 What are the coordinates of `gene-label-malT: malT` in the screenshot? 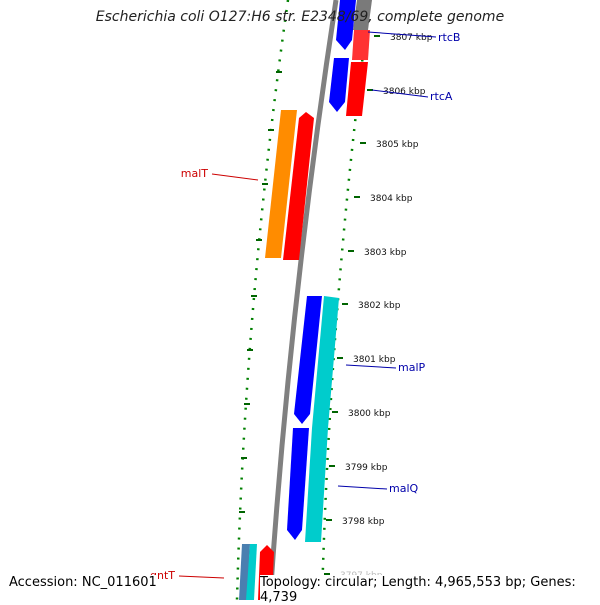 It's located at (195, 173).